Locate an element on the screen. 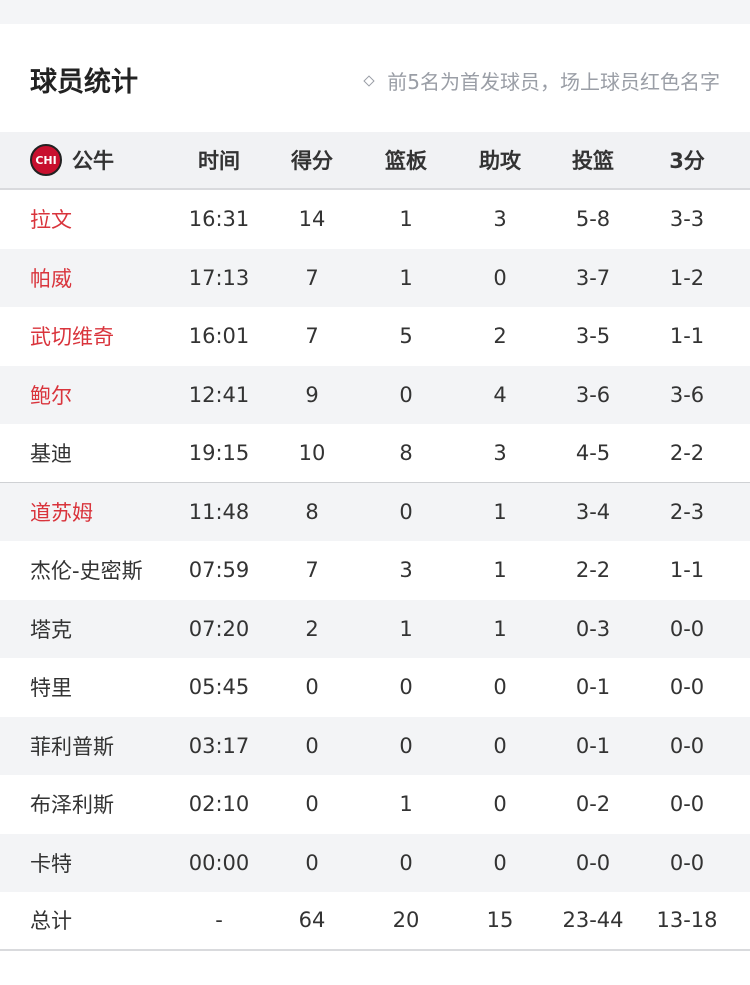 Image resolution: width=750 pixels, height=985 pixels. player-row: 道苏姆 11:48 8 0 1 3-4 2-3 is located at coordinates (375, 511).